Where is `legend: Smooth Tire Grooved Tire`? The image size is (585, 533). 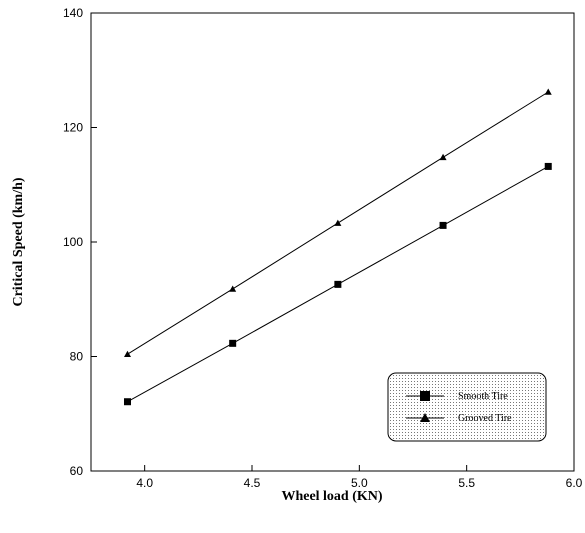 legend: Smooth Tire Grooved Tire is located at coordinates (467, 407).